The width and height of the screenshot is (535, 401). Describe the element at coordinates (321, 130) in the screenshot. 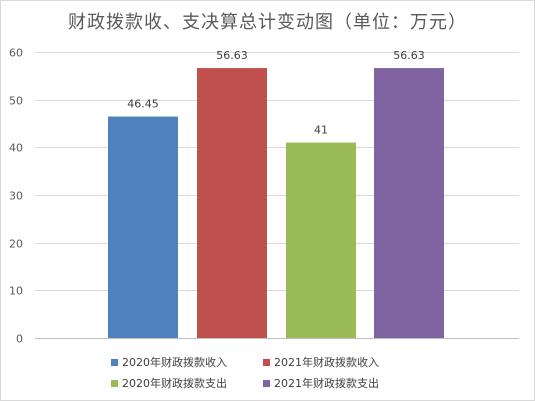

I see `data-label-3: 41` at that location.